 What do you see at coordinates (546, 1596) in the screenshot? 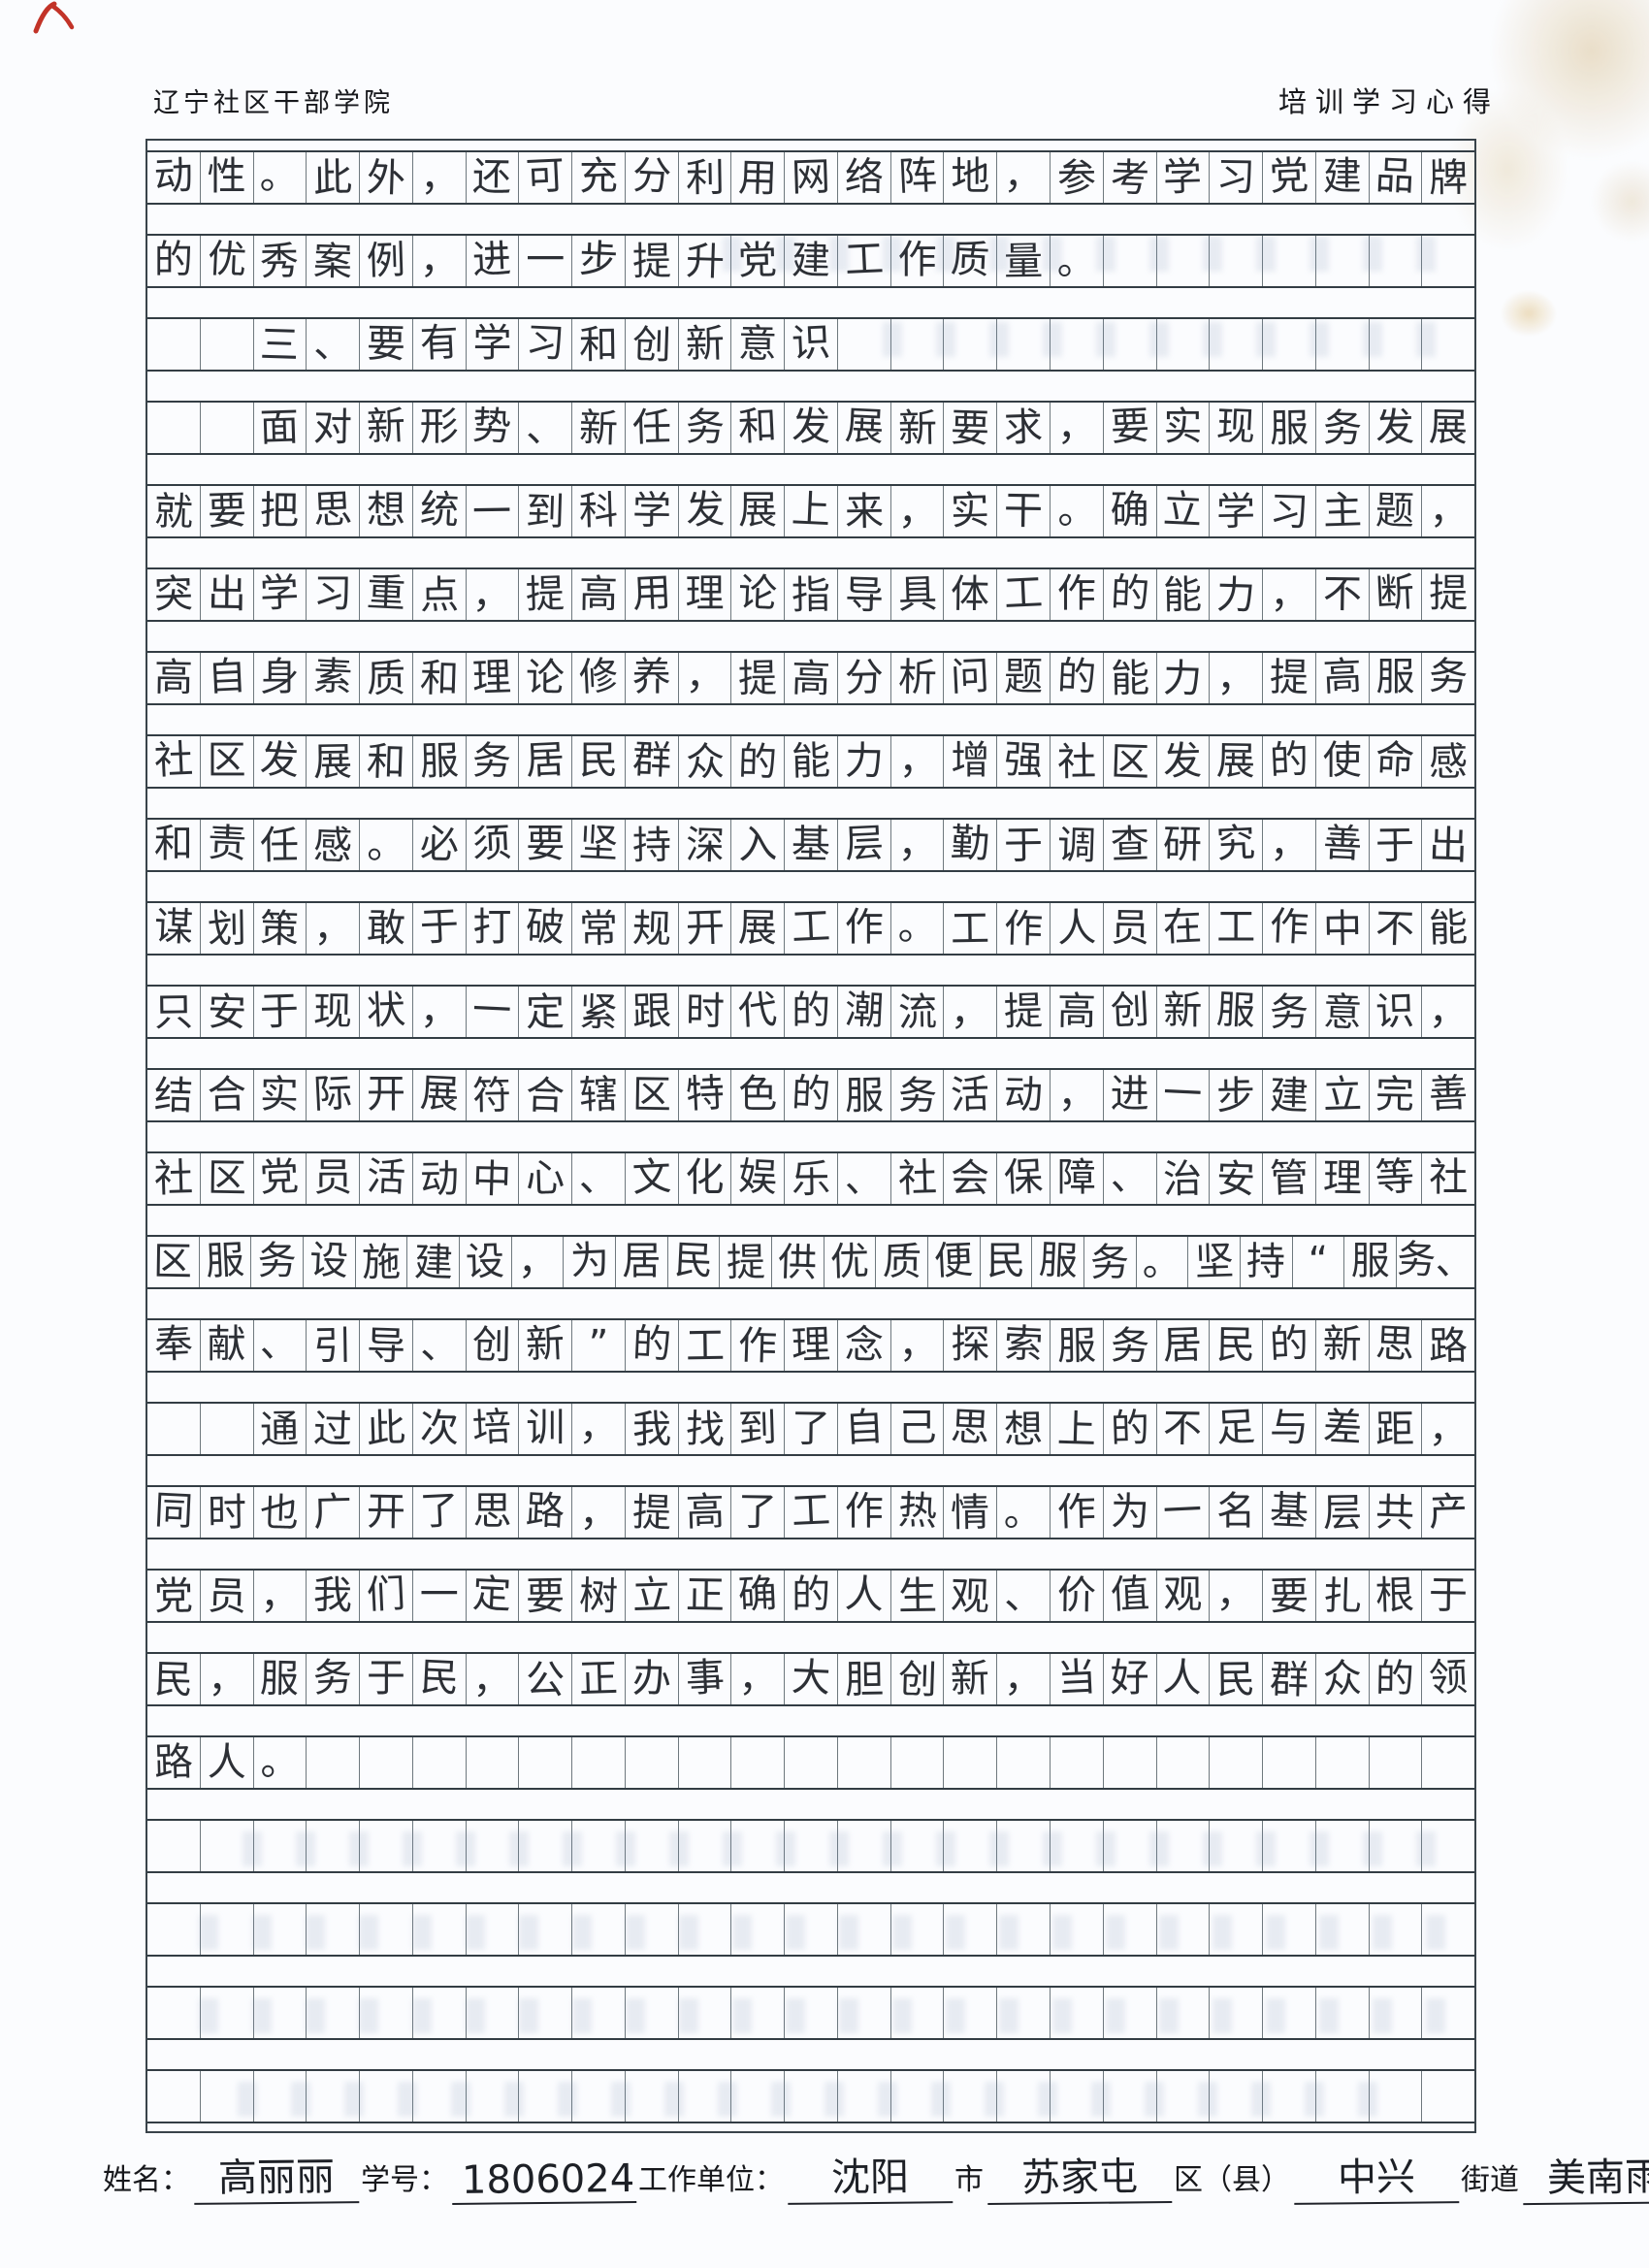
I see `grid-cell: 要` at bounding box center [546, 1596].